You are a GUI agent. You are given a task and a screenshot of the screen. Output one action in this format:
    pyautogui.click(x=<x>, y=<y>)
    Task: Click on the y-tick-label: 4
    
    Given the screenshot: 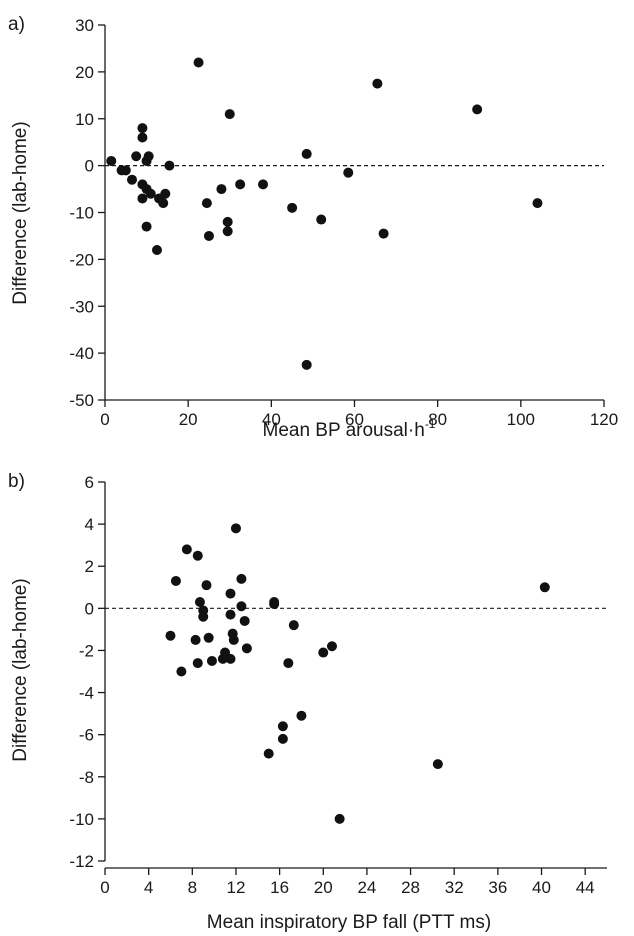 What is the action you would take?
    pyautogui.click(x=89, y=524)
    